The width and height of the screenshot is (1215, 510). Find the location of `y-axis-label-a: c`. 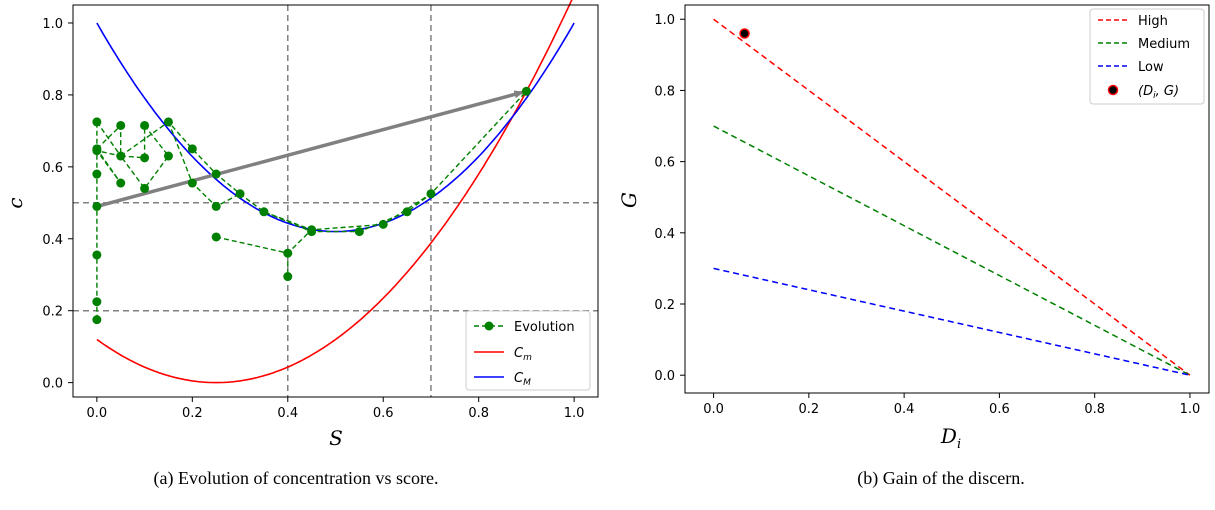

y-axis-label-a: c is located at coordinates (15, 202).